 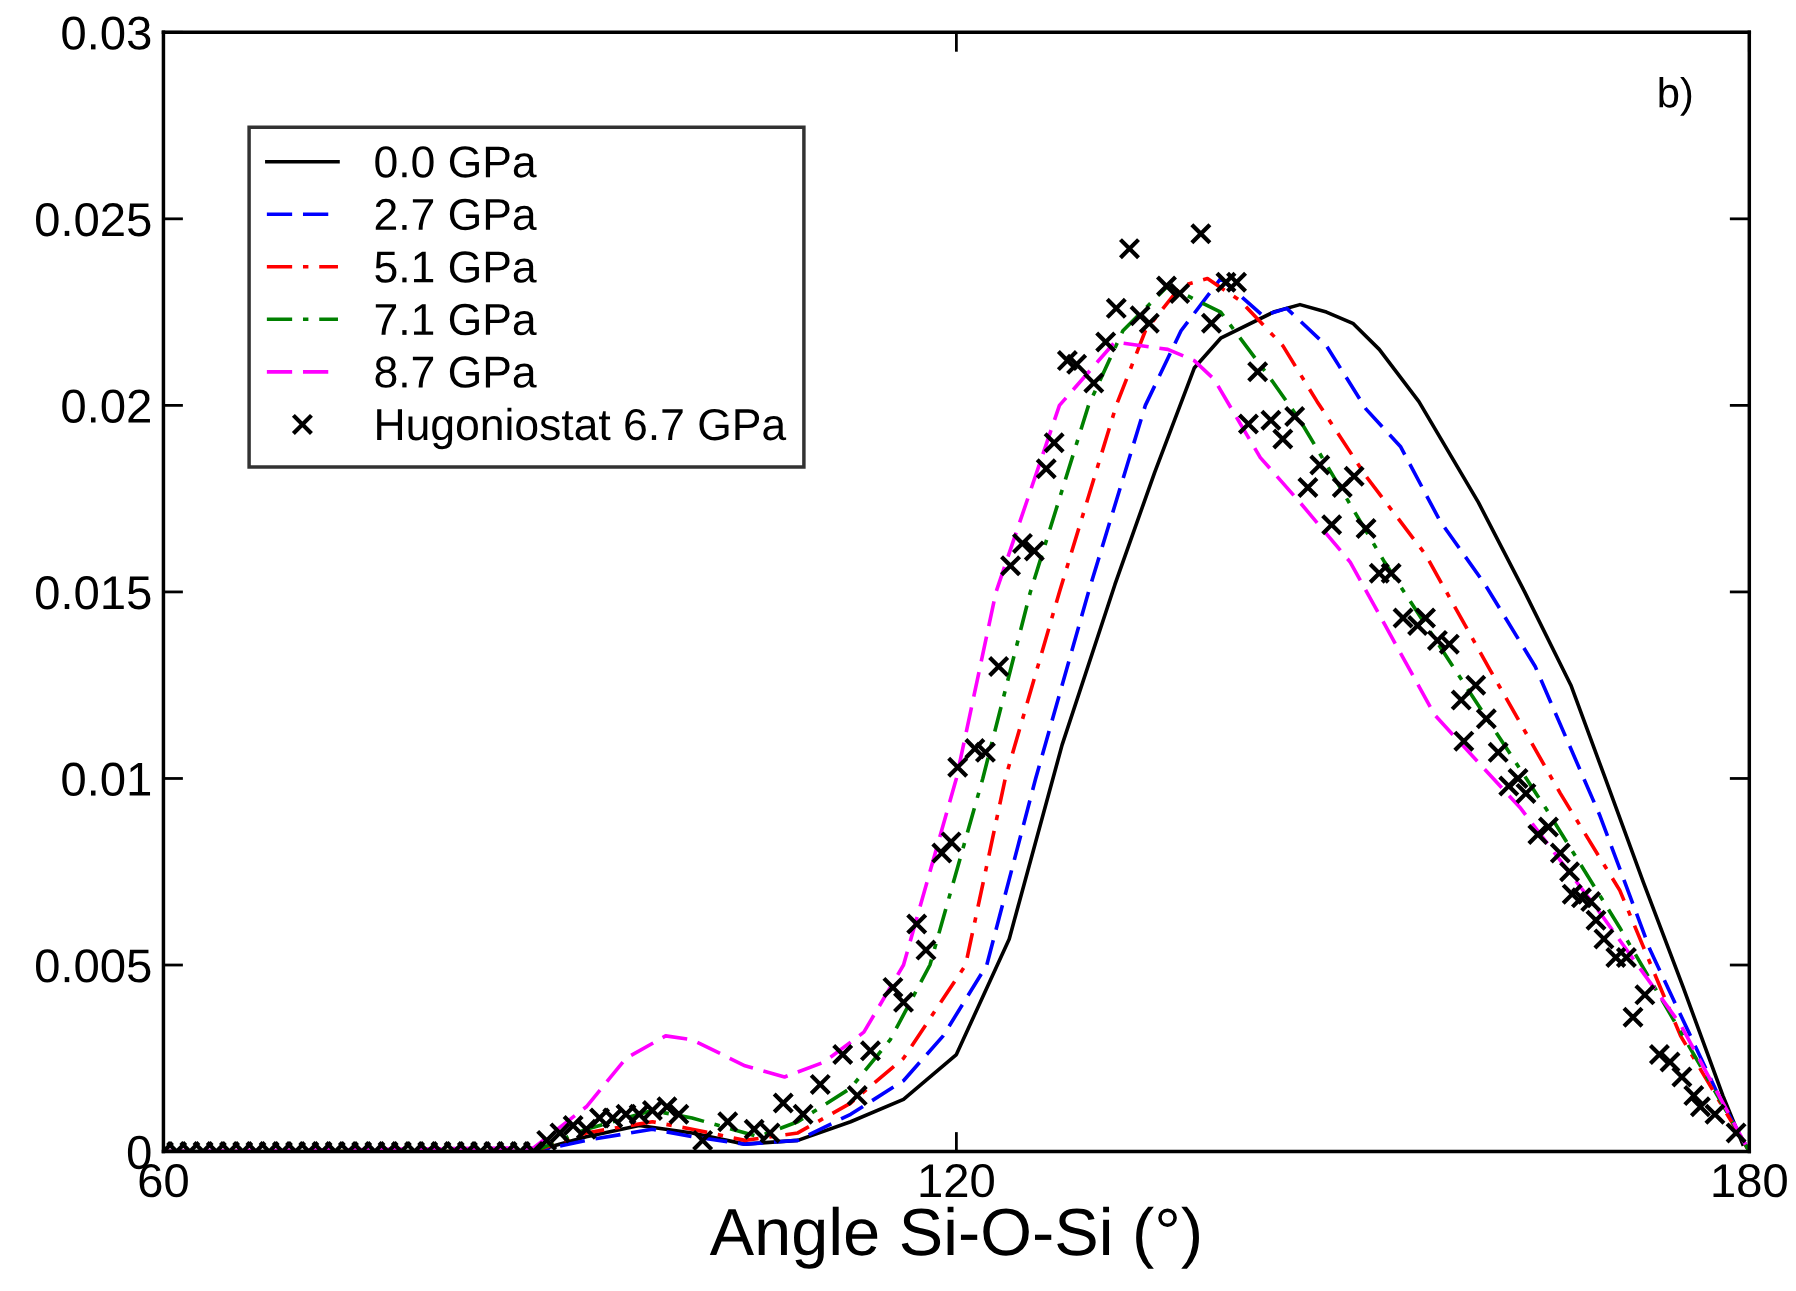 What do you see at coordinates (456, 372) in the screenshot?
I see `legend-label: 8.7 GPa` at bounding box center [456, 372].